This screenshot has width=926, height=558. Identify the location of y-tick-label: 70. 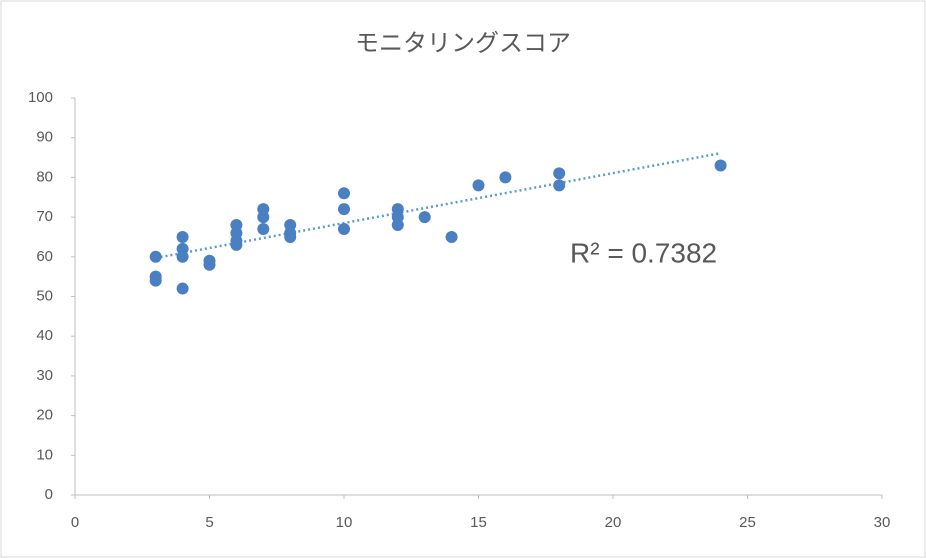
(44, 216).